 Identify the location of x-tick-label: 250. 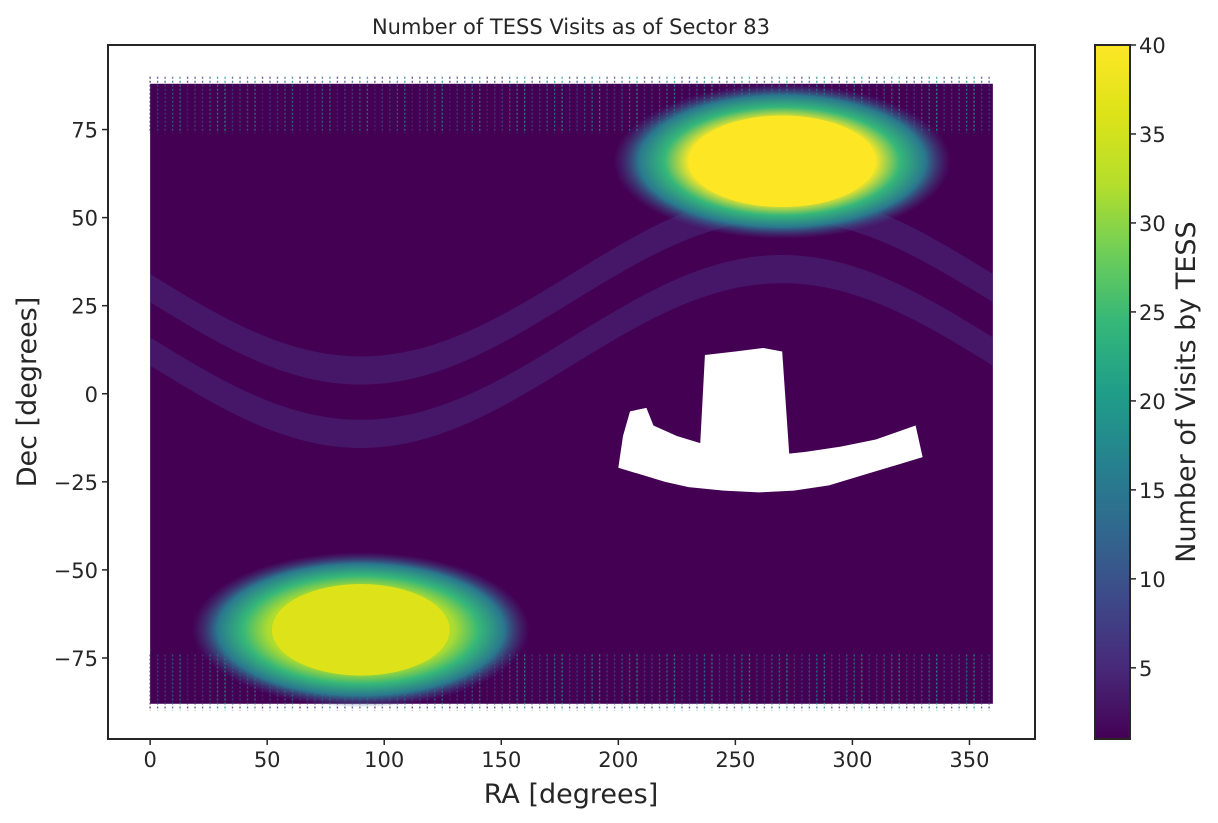
(735, 760).